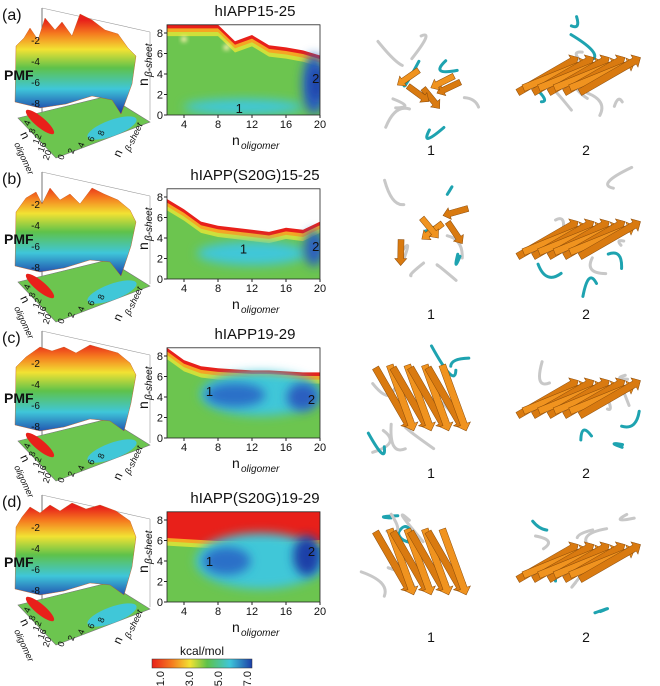 The image size is (660, 686). I want to click on structure: 1, so click(415, 578).